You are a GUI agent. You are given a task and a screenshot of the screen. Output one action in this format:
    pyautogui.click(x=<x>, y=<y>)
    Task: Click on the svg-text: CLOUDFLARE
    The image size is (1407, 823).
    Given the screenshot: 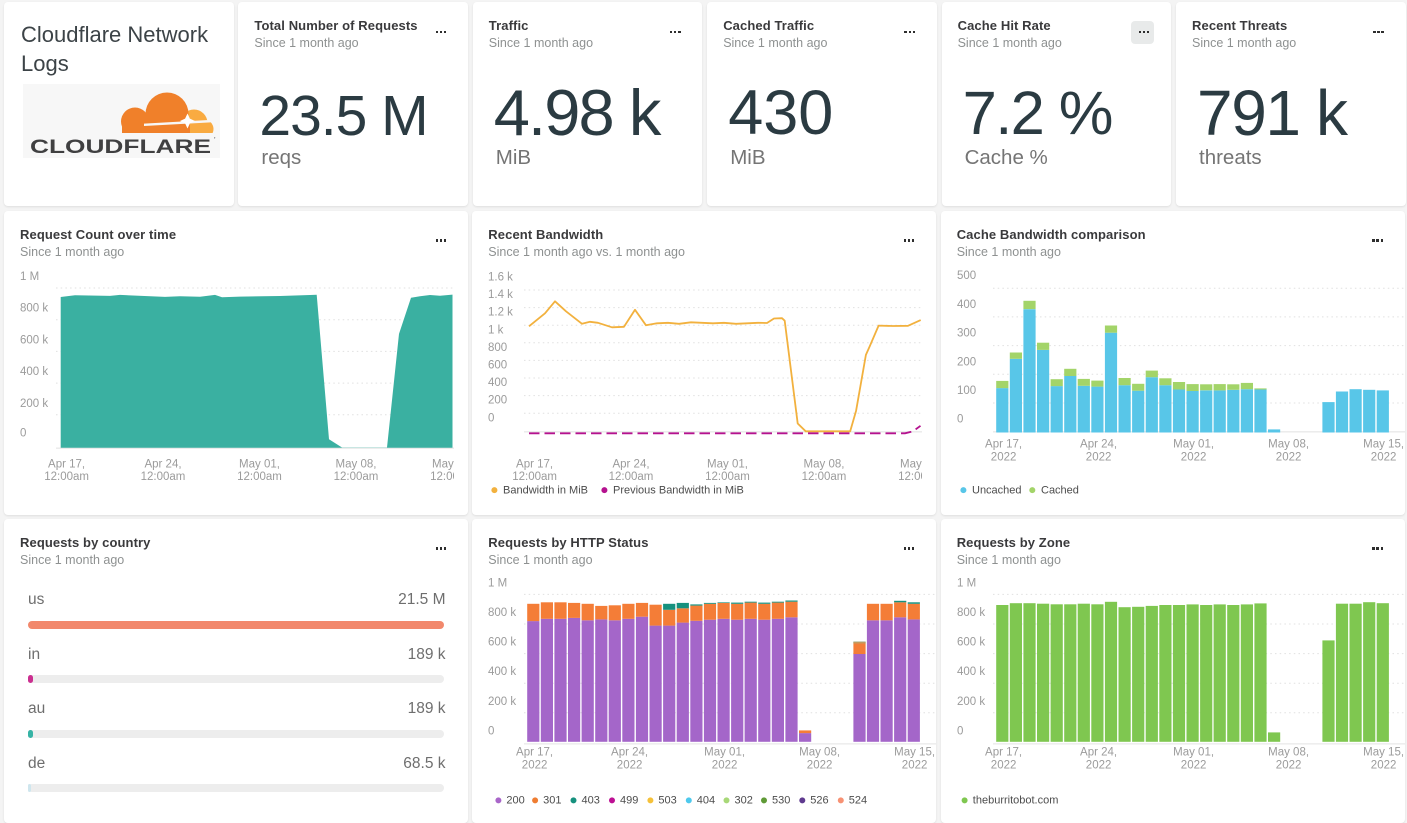 What is the action you would take?
    pyautogui.click(x=120, y=147)
    